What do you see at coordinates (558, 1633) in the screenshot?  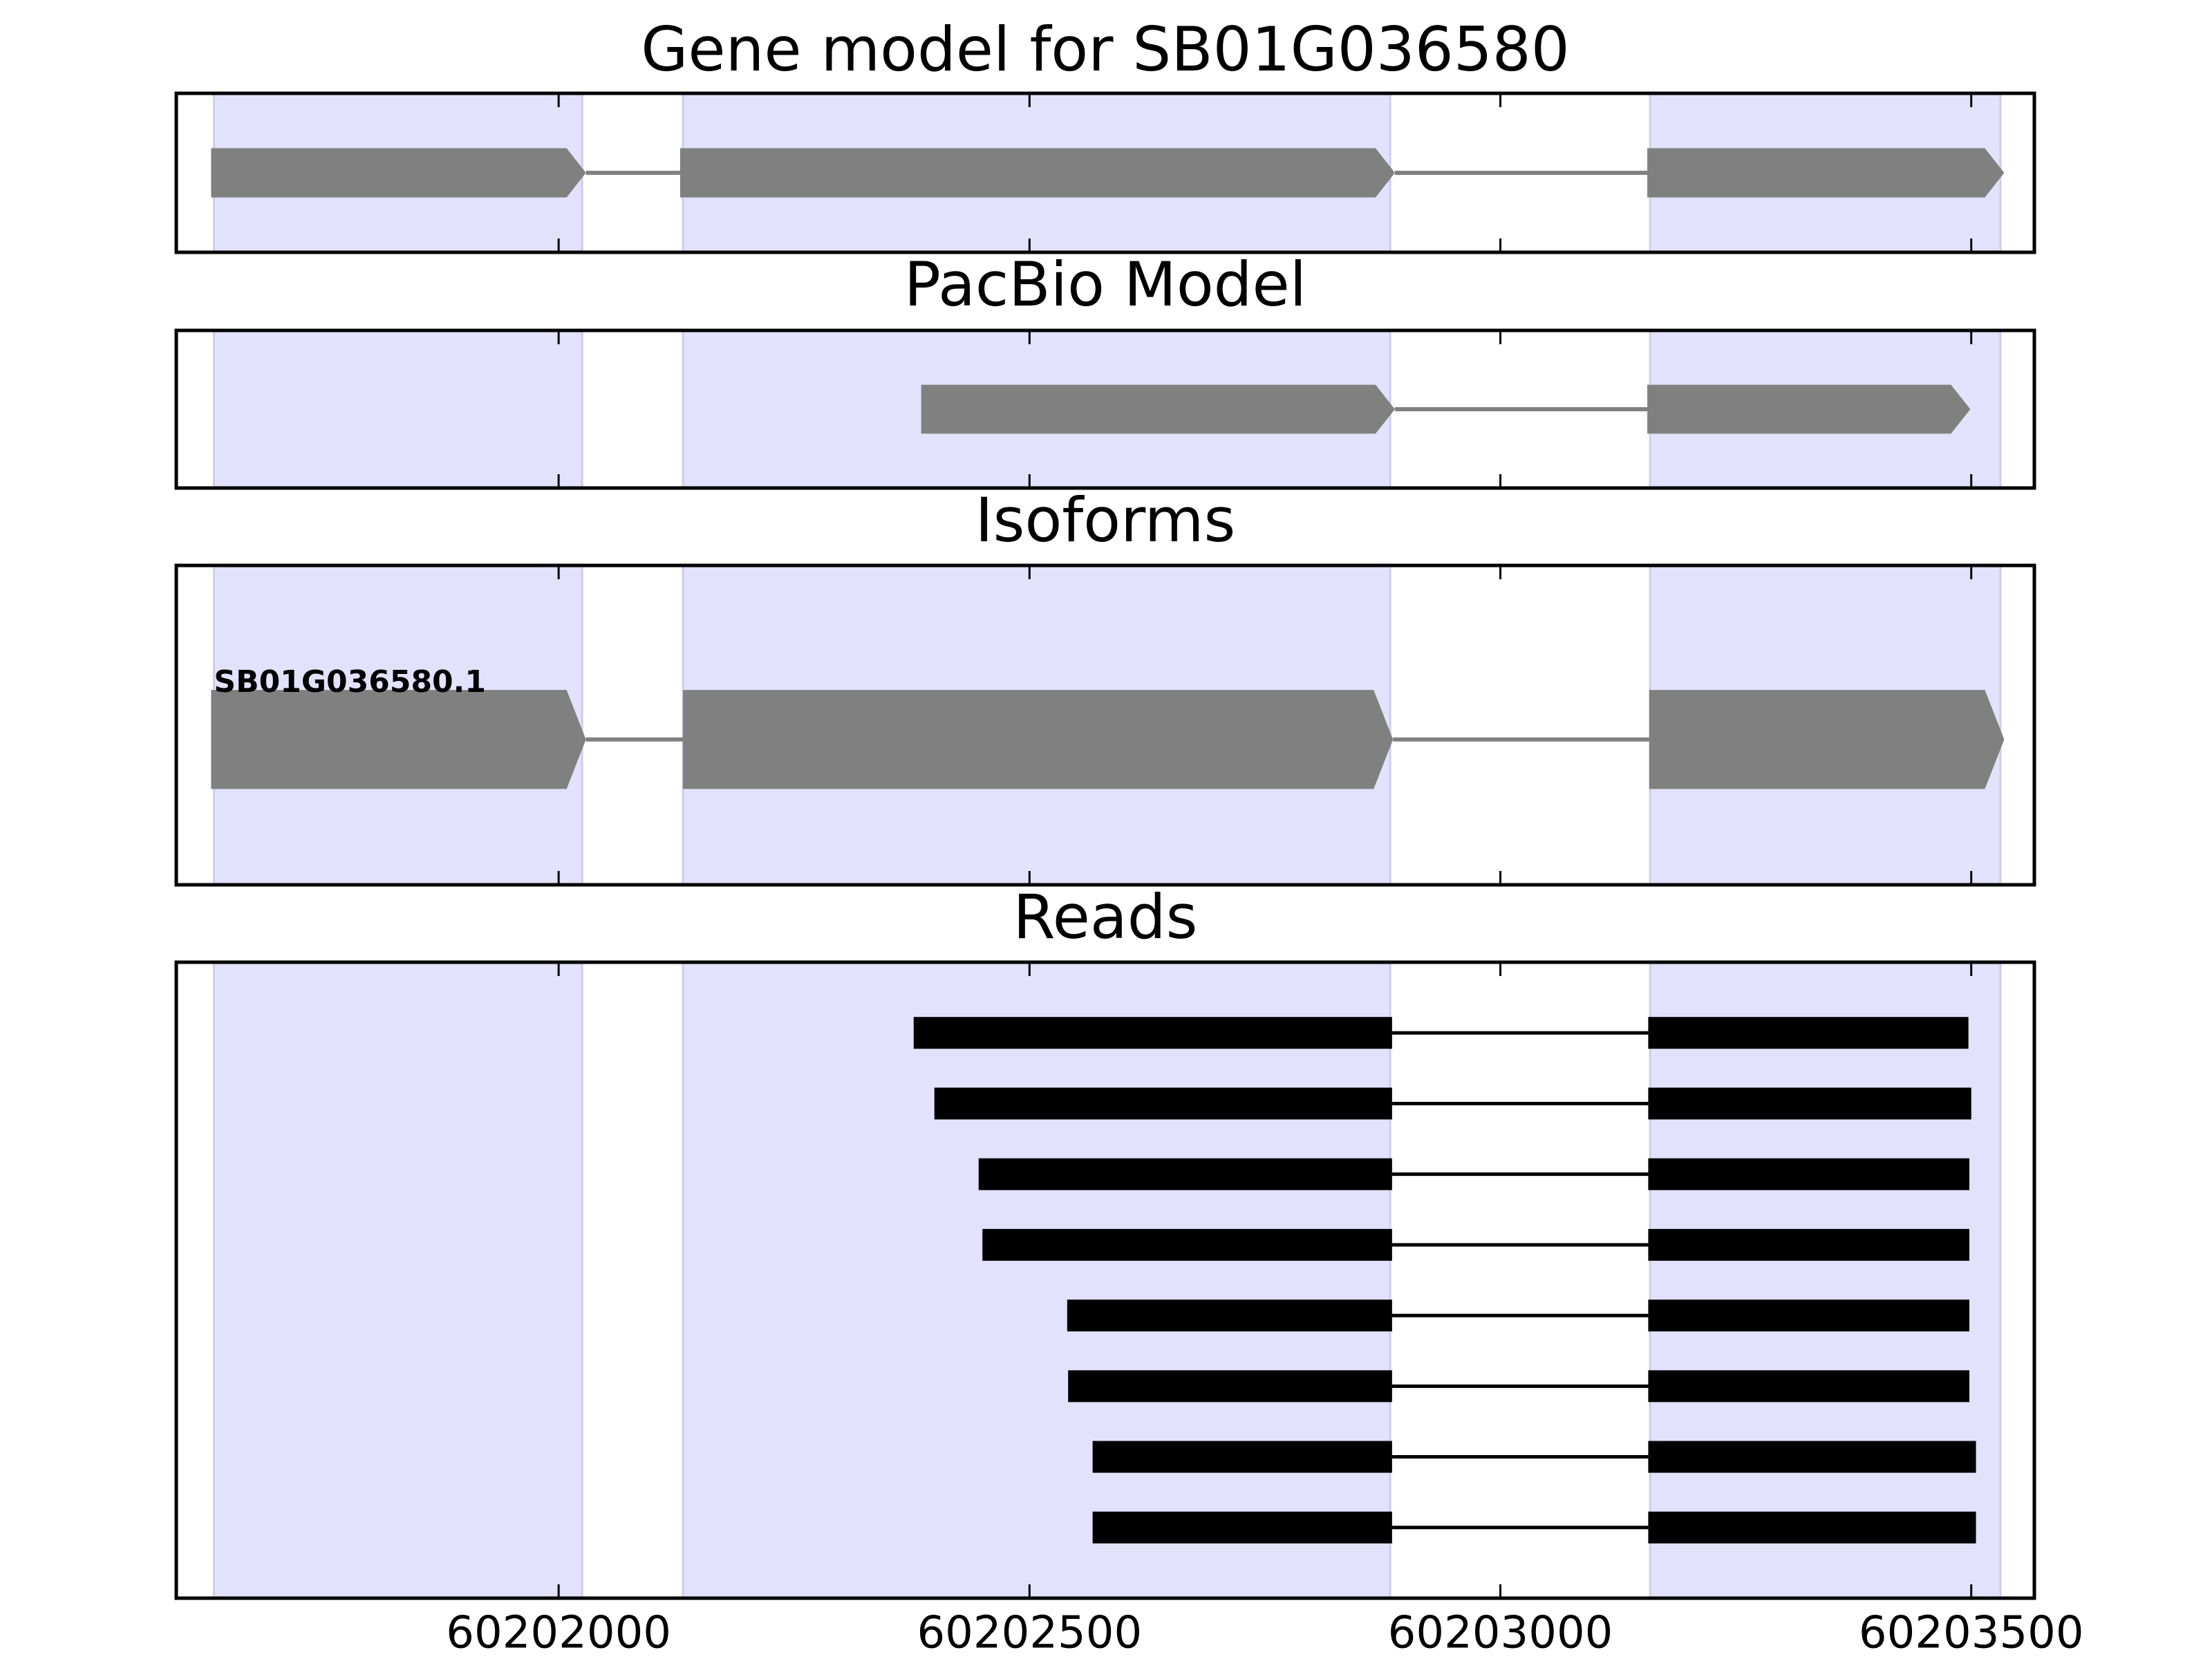 I see `x-tick-label: 60202000` at bounding box center [558, 1633].